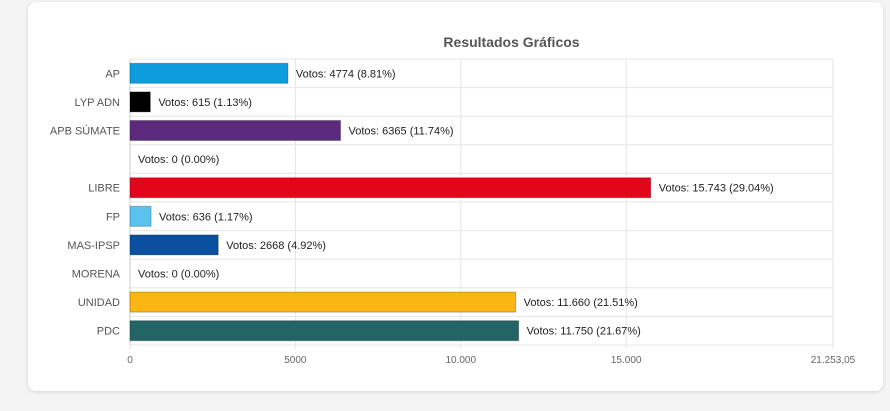  What do you see at coordinates (85, 131) in the screenshot?
I see `category-label: APB SÚMATE` at bounding box center [85, 131].